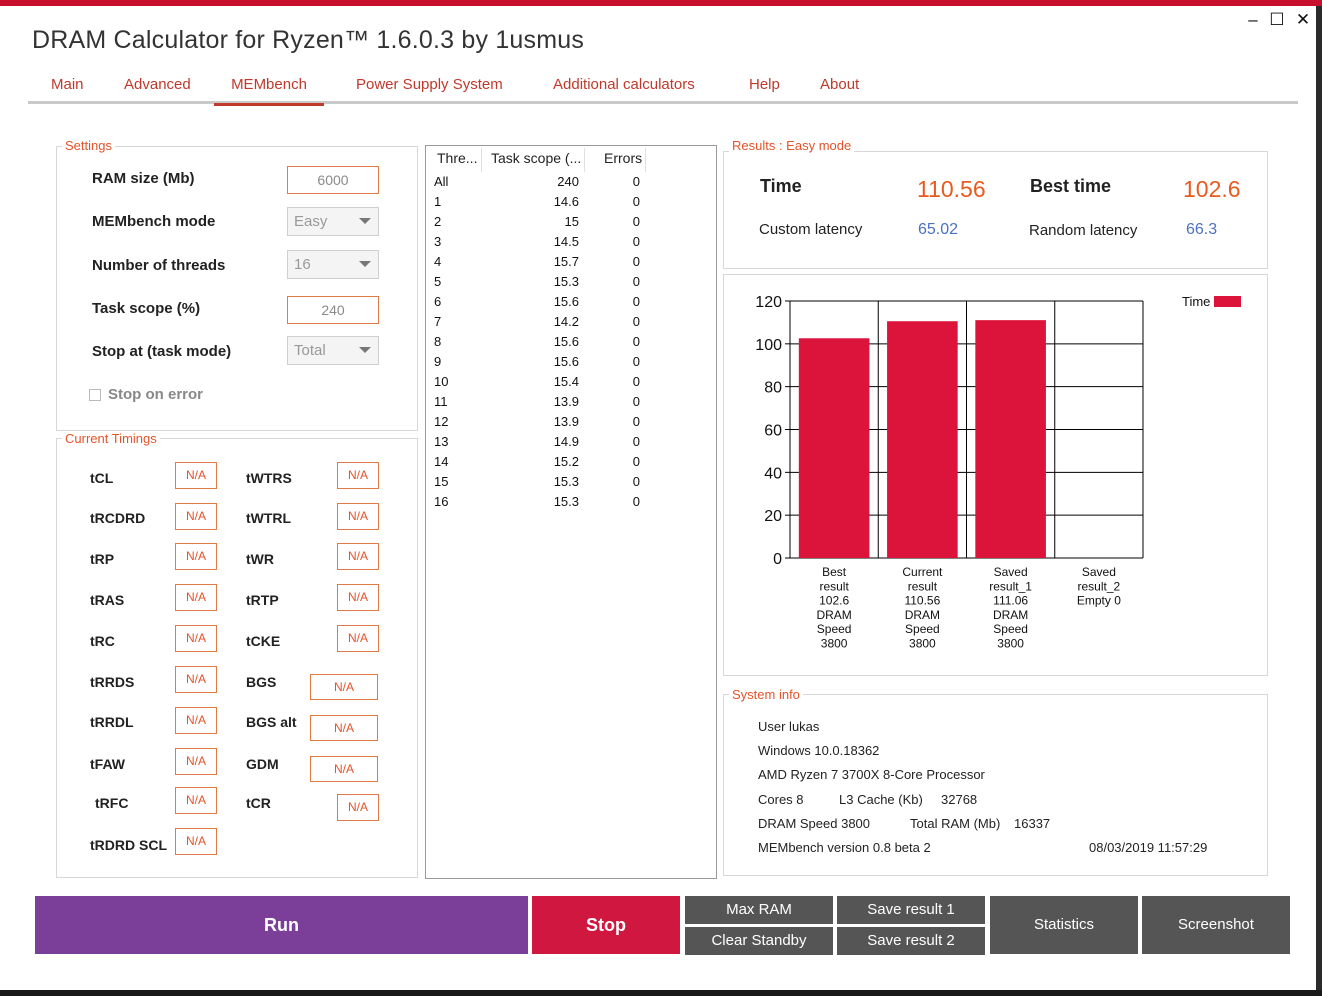  What do you see at coordinates (358, 638) in the screenshot?
I see `timing-value-tcke: N/A` at bounding box center [358, 638].